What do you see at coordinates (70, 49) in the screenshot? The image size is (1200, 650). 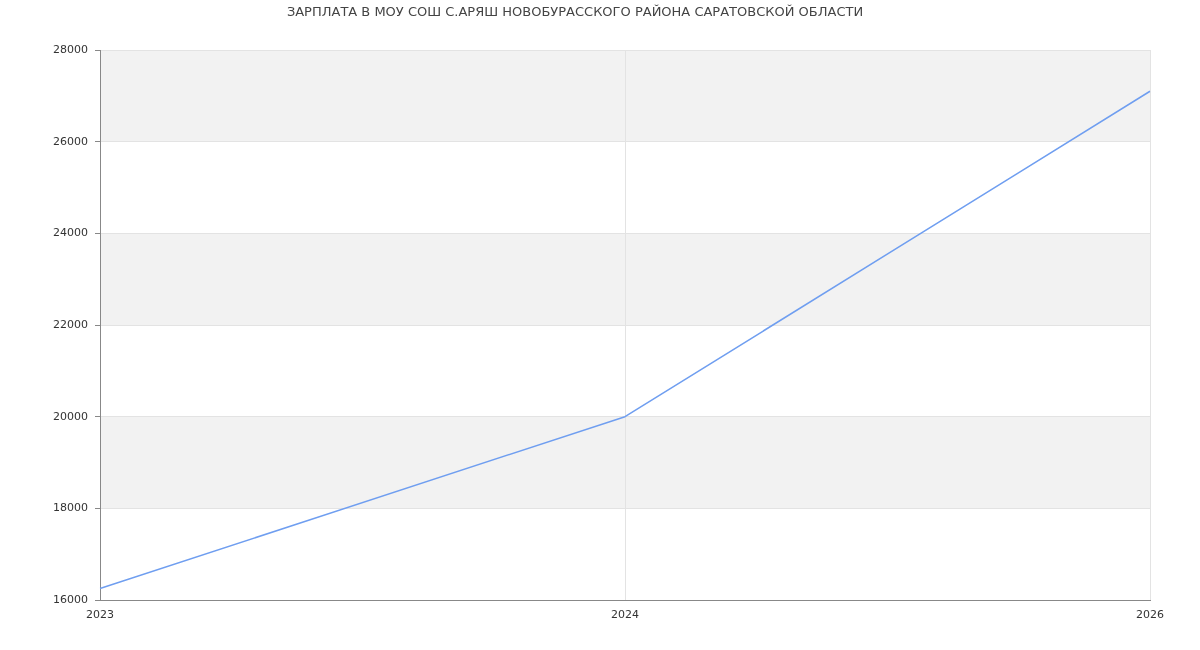 I see `y-tick-label: 28000` at bounding box center [70, 49].